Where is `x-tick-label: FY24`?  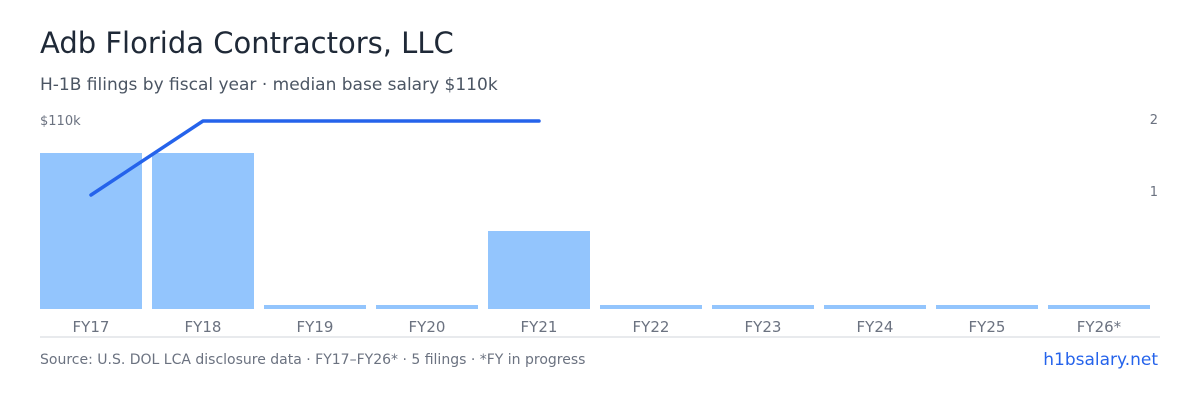
x-tick-label: FY24 is located at coordinates (875, 327).